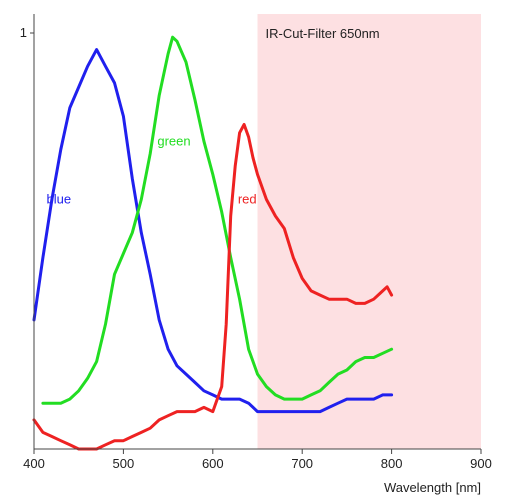 The width and height of the screenshot is (509, 501). Describe the element at coordinates (34, 463) in the screenshot. I see `x-tick-label: 400` at that location.